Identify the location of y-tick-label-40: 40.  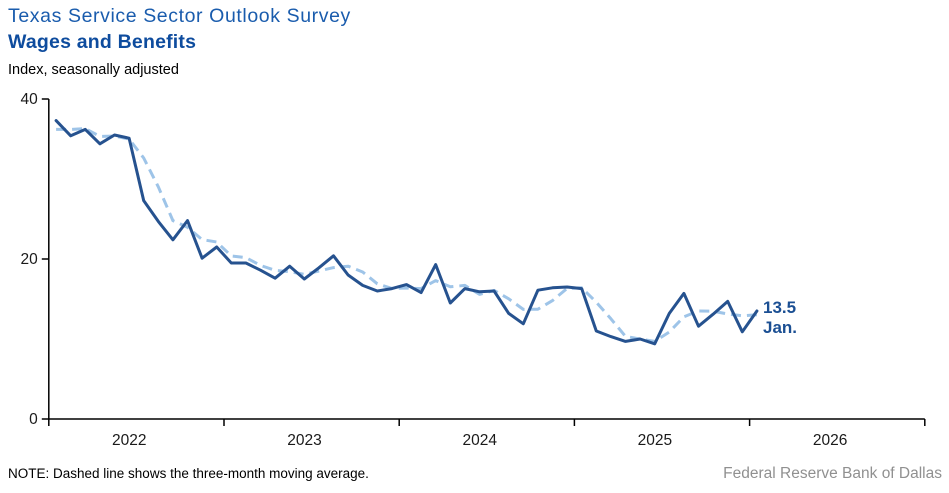
(30, 99).